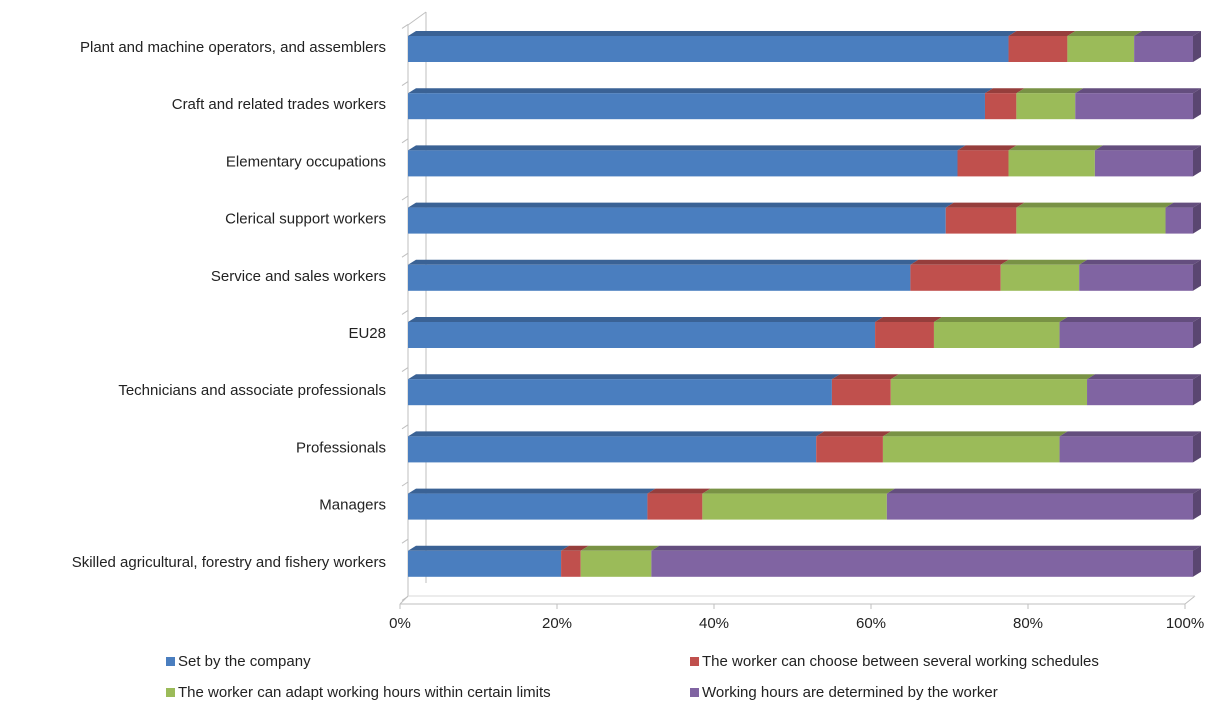  I want to click on x-tick-label: 100%, so click(1185, 623).